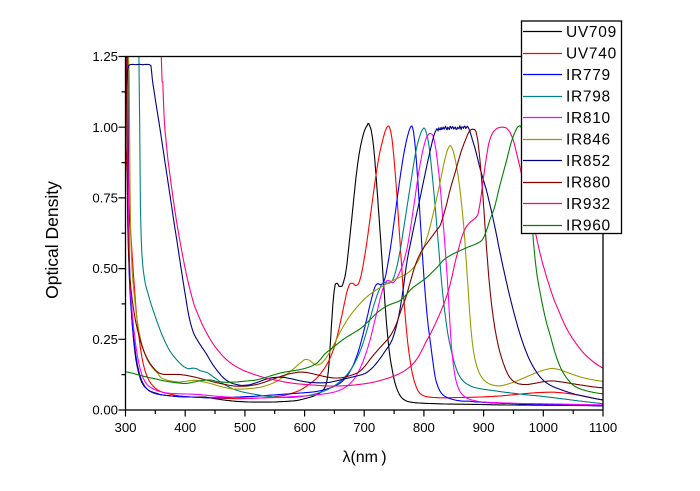  Describe the element at coordinates (591, 53) in the screenshot. I see `svg-text: UV740` at that location.